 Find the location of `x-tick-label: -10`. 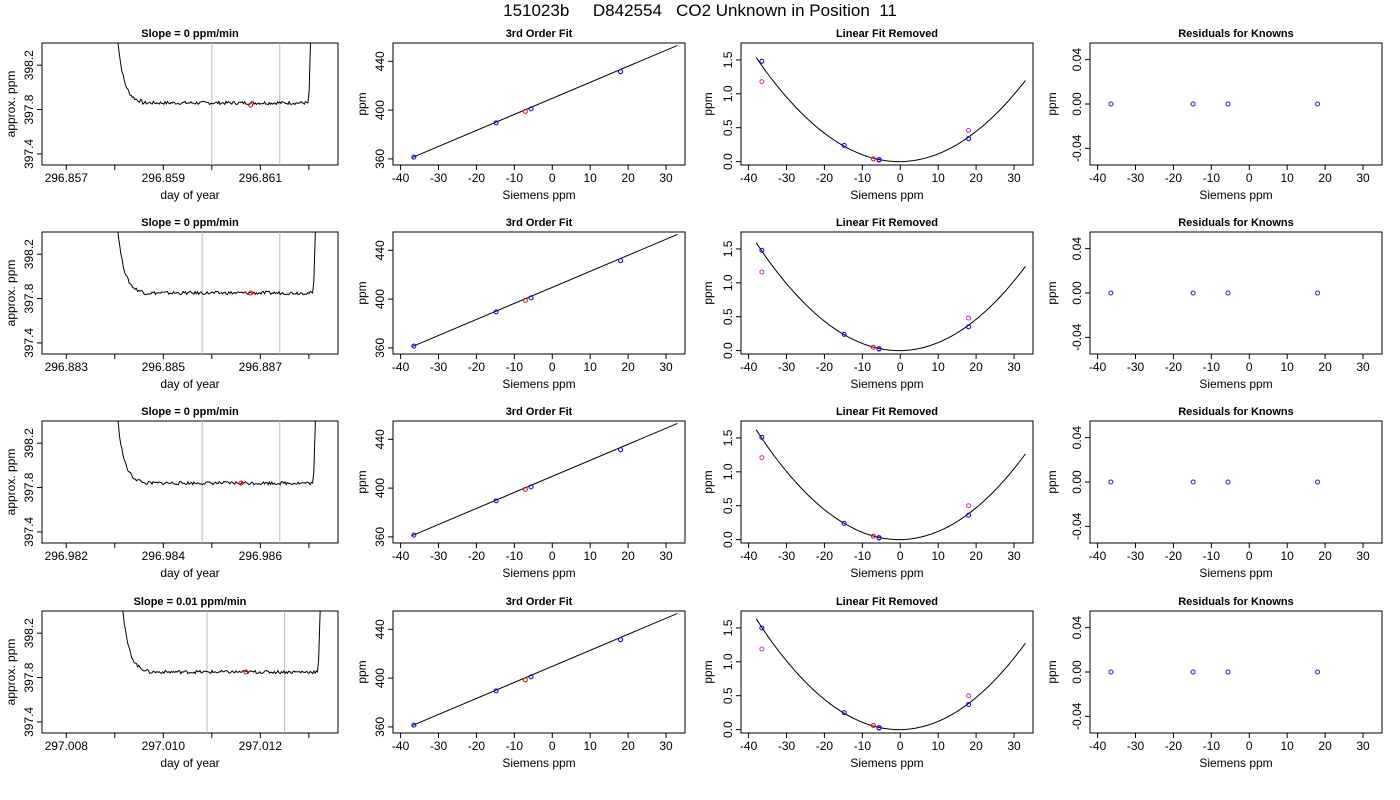

x-tick-label: -10 is located at coordinates (515, 367).